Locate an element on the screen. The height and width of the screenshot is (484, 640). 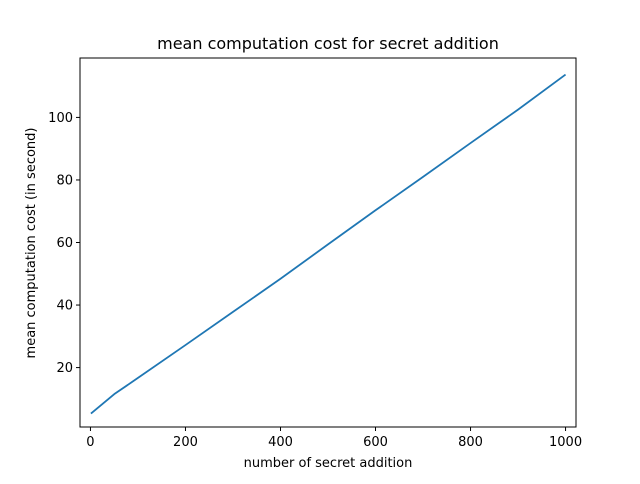
x-tick-label: 200 is located at coordinates (185, 442).